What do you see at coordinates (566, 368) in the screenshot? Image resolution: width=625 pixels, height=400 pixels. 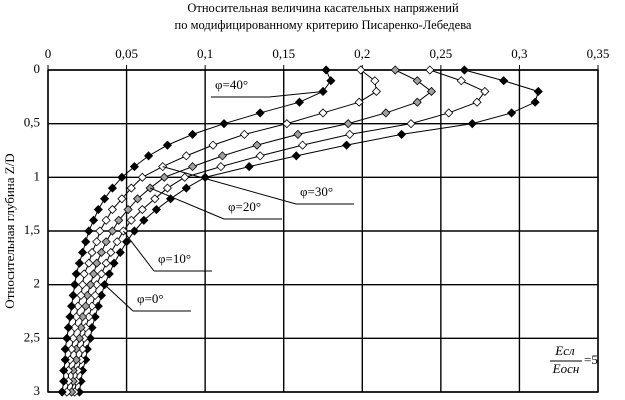 I see `annotation-denominator: Eосн` at bounding box center [566, 368].